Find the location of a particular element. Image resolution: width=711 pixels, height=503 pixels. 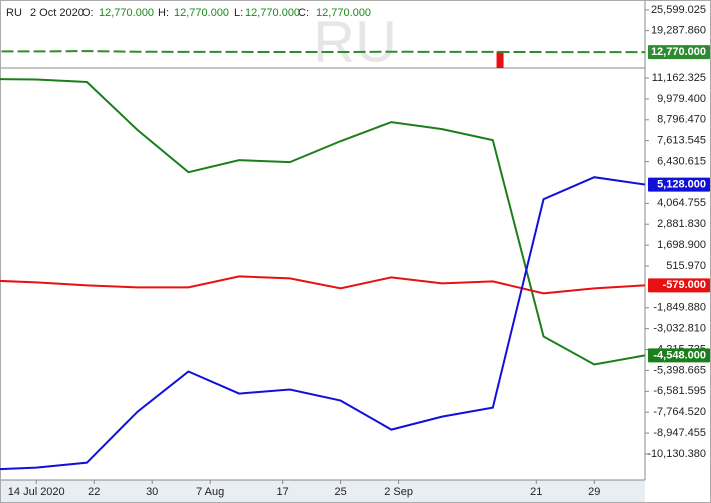

x-tick-label: 17 is located at coordinates (283, 492).